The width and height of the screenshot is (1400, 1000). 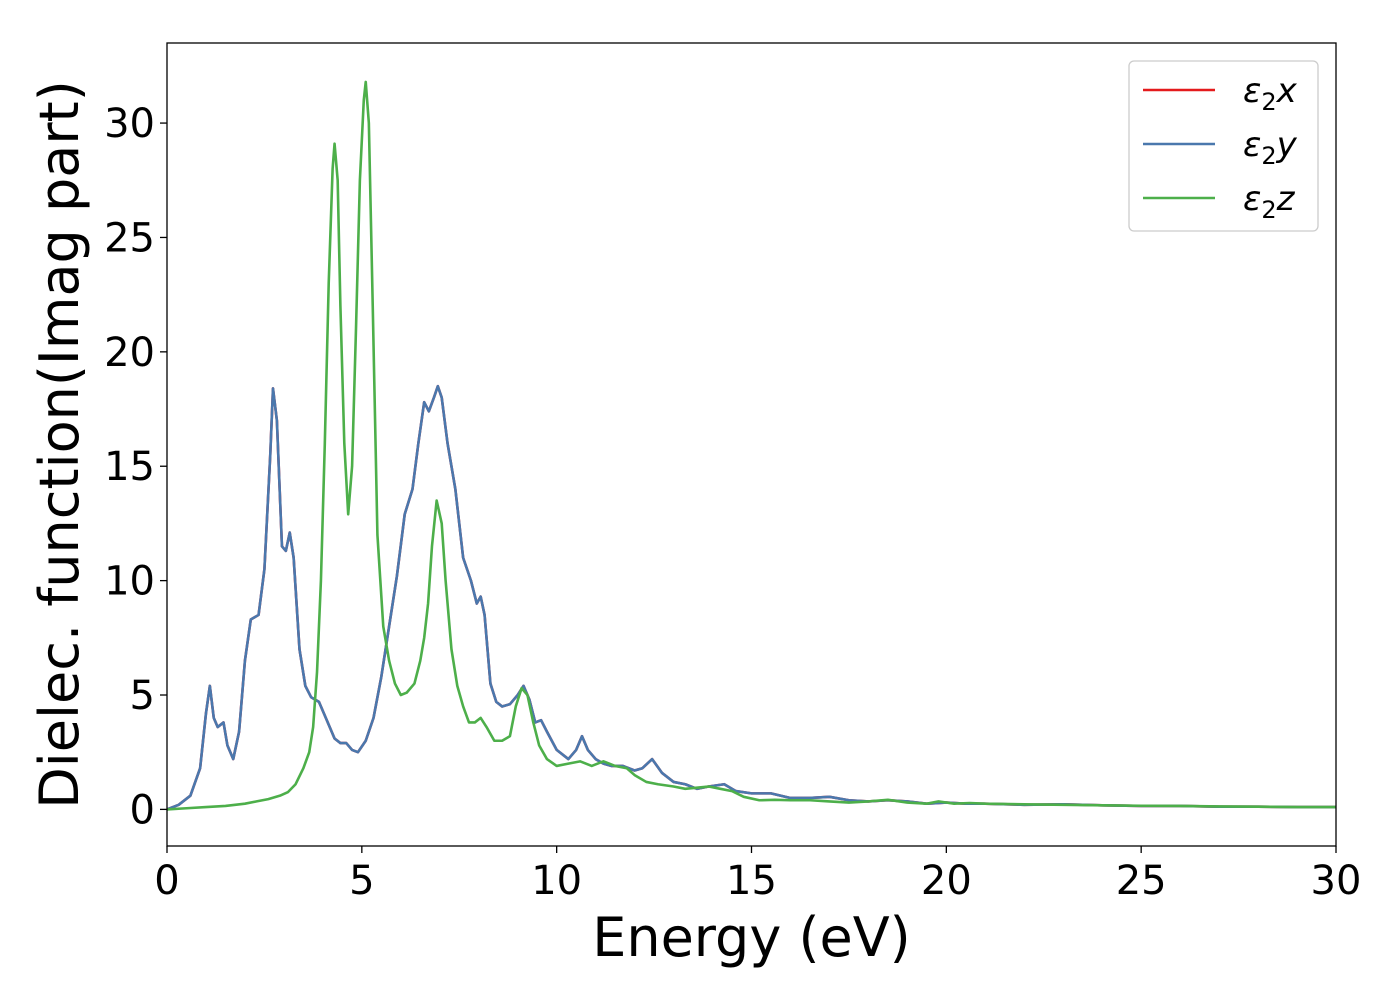 What do you see at coordinates (751, 937) in the screenshot?
I see `x-axis-title: Energy (eV)` at bounding box center [751, 937].